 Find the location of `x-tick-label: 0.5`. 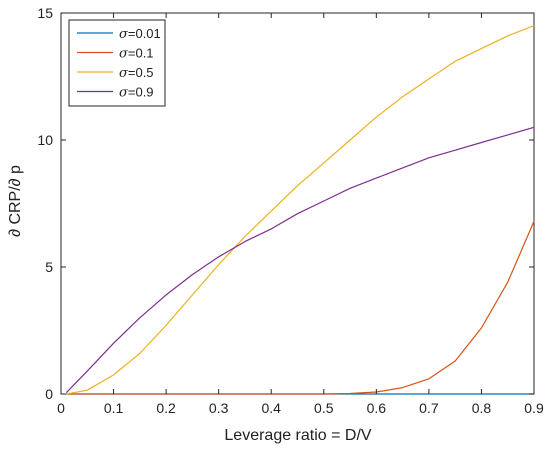

x-tick-label: 0.5 is located at coordinates (324, 408).